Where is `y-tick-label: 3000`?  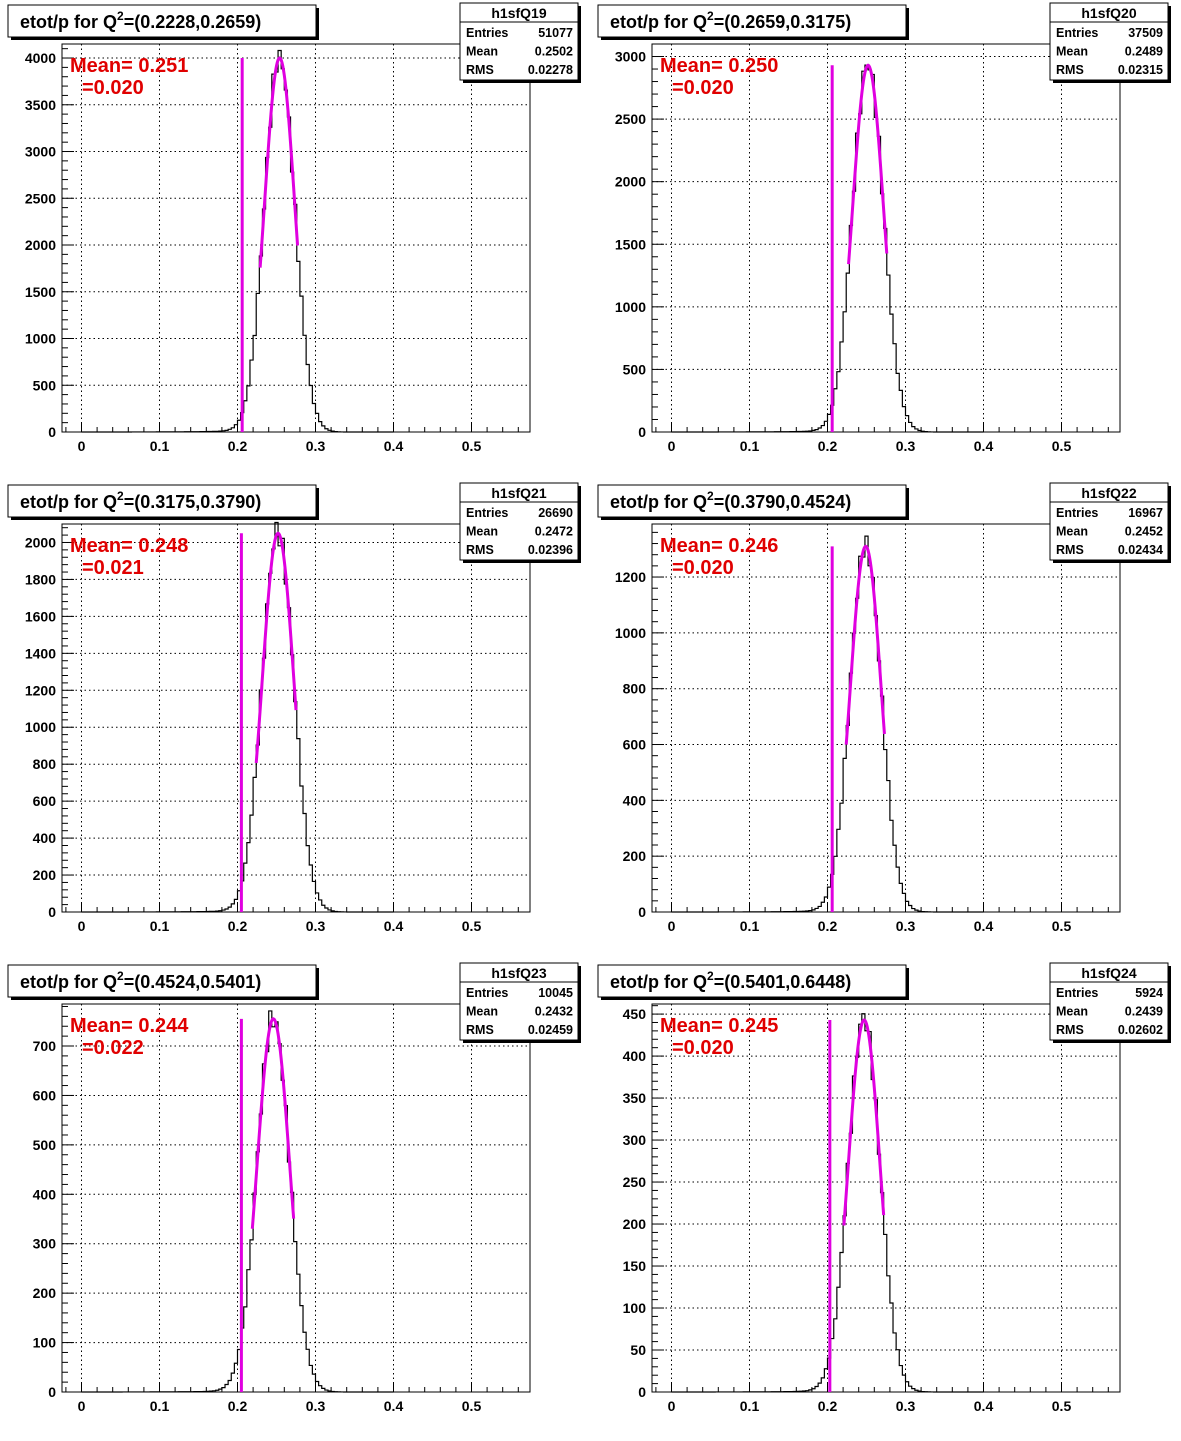
y-tick-label: 3000 is located at coordinates (40, 152).